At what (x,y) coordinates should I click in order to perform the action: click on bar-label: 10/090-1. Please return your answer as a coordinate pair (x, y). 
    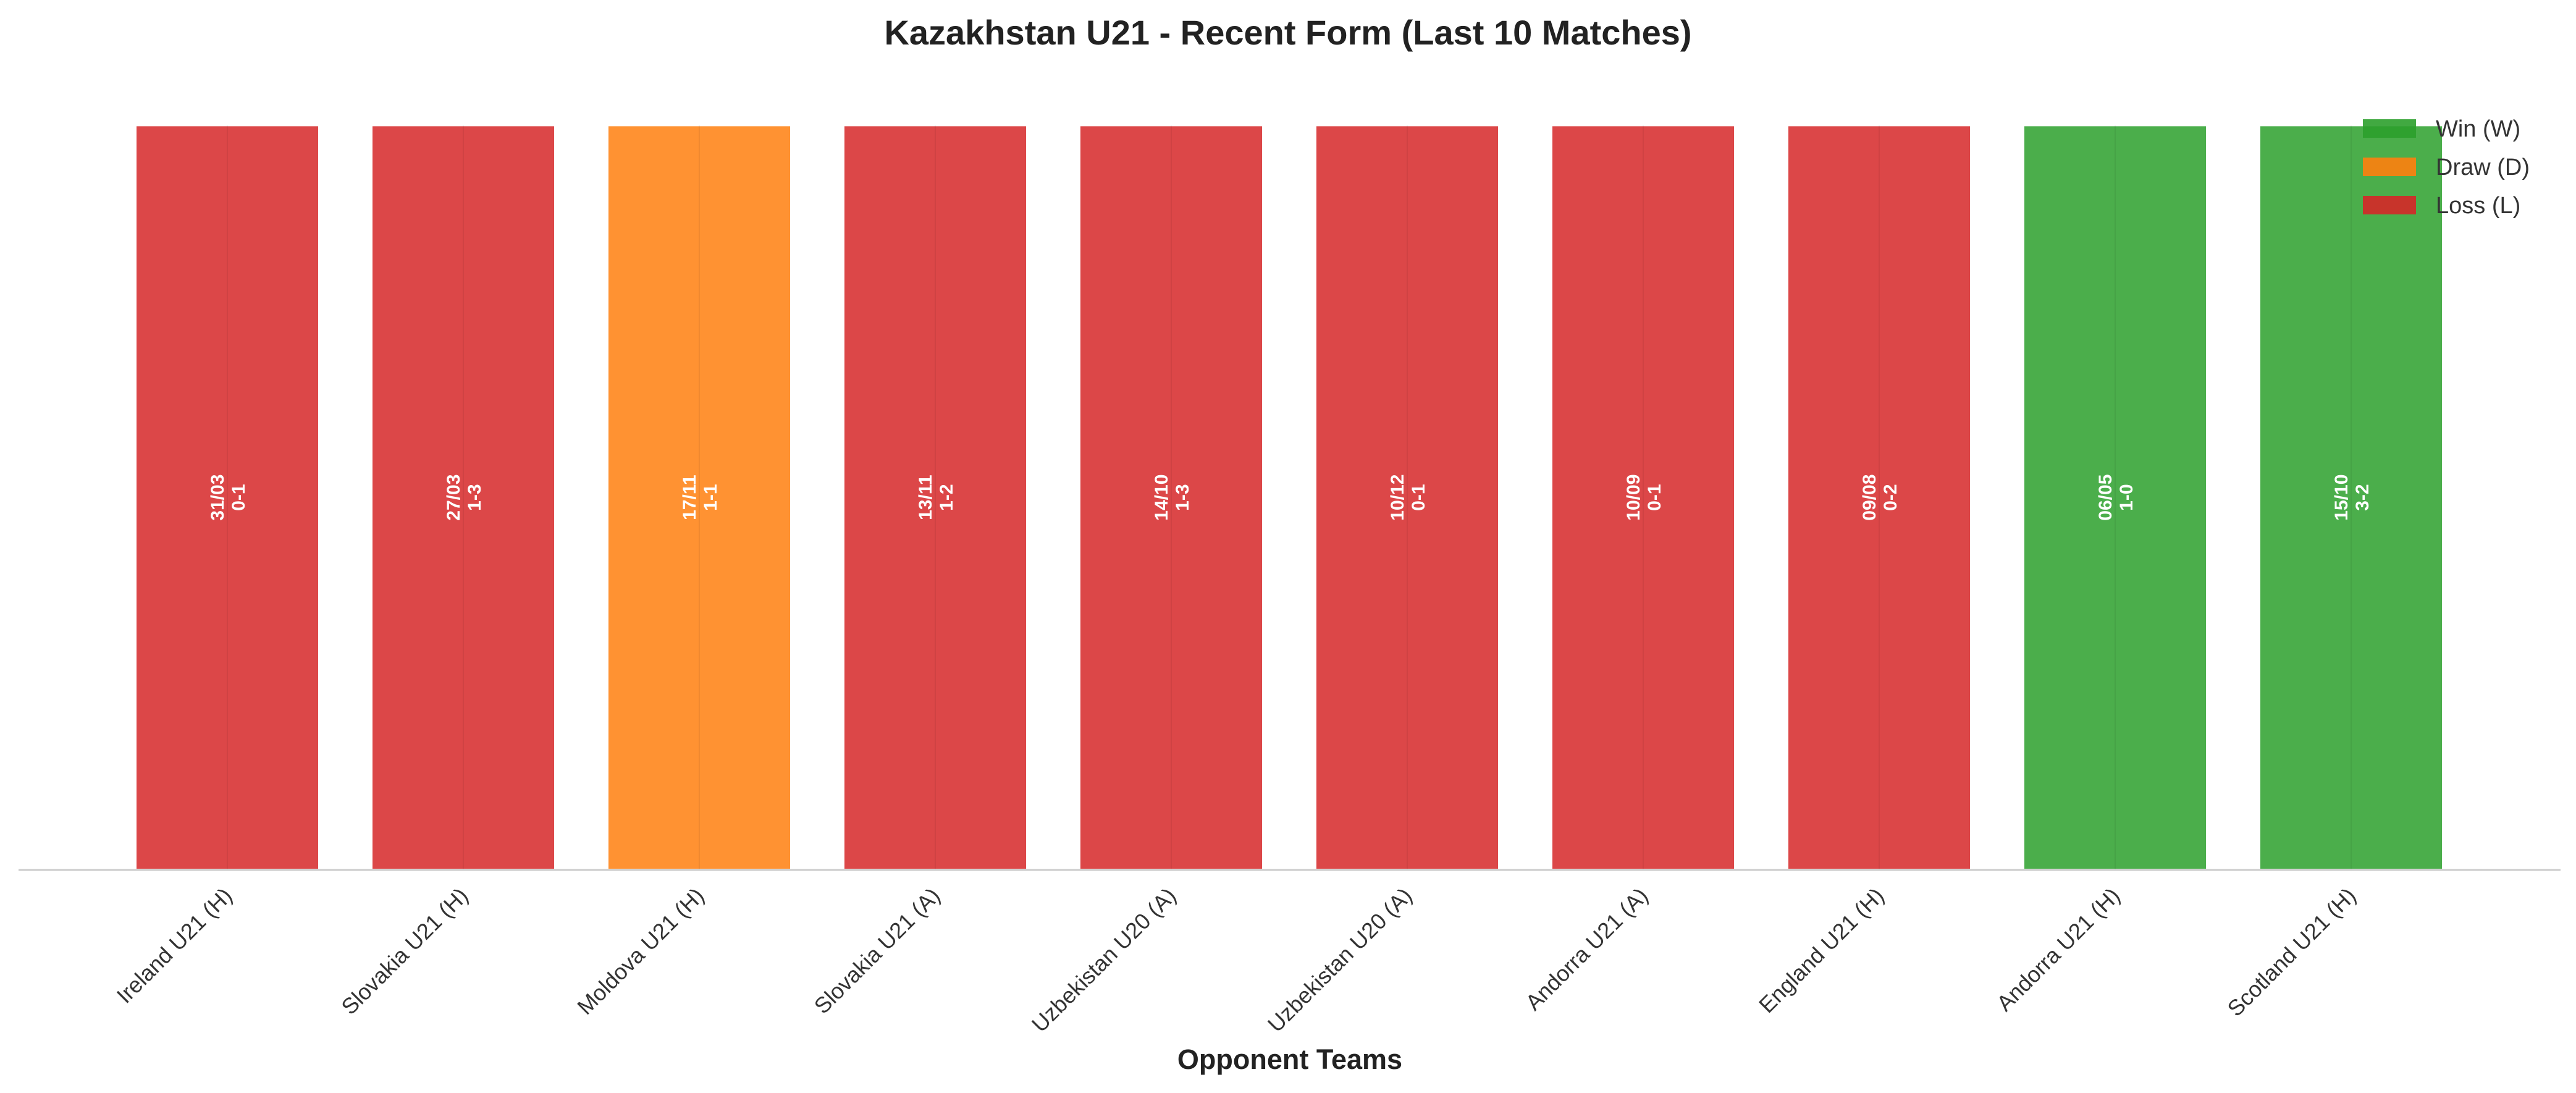
    Looking at the image, I should click on (1644, 498).